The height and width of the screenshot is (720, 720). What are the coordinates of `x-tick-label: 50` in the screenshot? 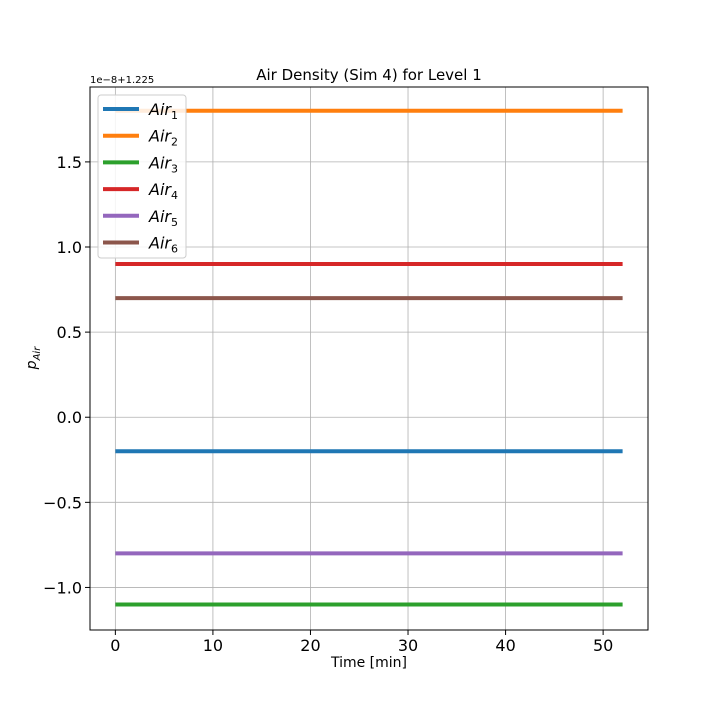 It's located at (603, 645).